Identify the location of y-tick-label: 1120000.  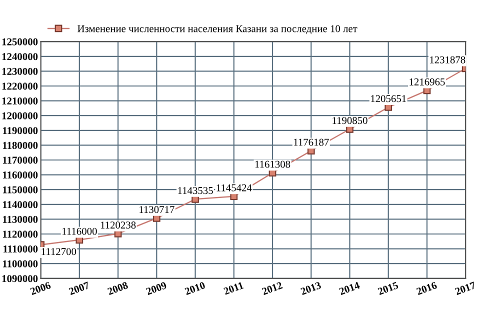
(20, 234).